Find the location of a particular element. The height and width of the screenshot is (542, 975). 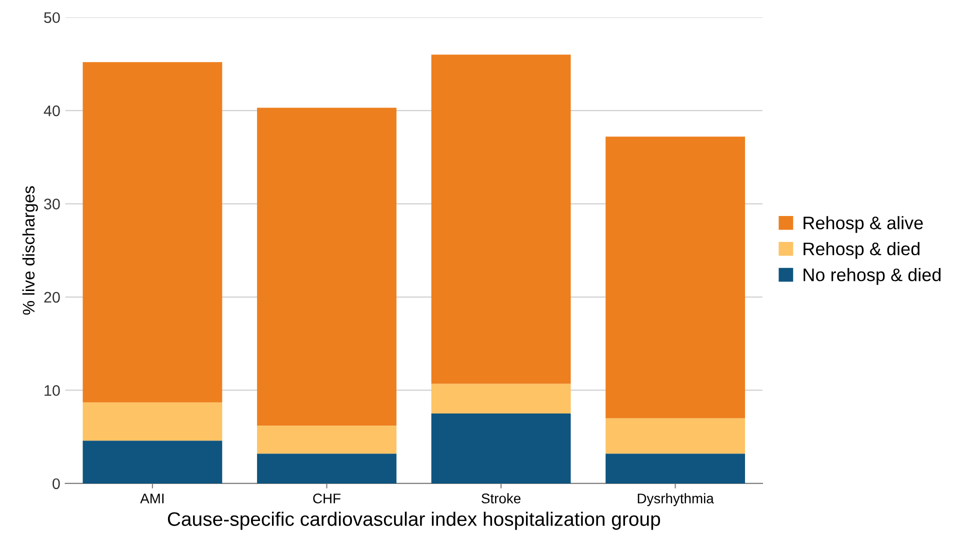

x-tick-label: Stroke is located at coordinates (501, 498).